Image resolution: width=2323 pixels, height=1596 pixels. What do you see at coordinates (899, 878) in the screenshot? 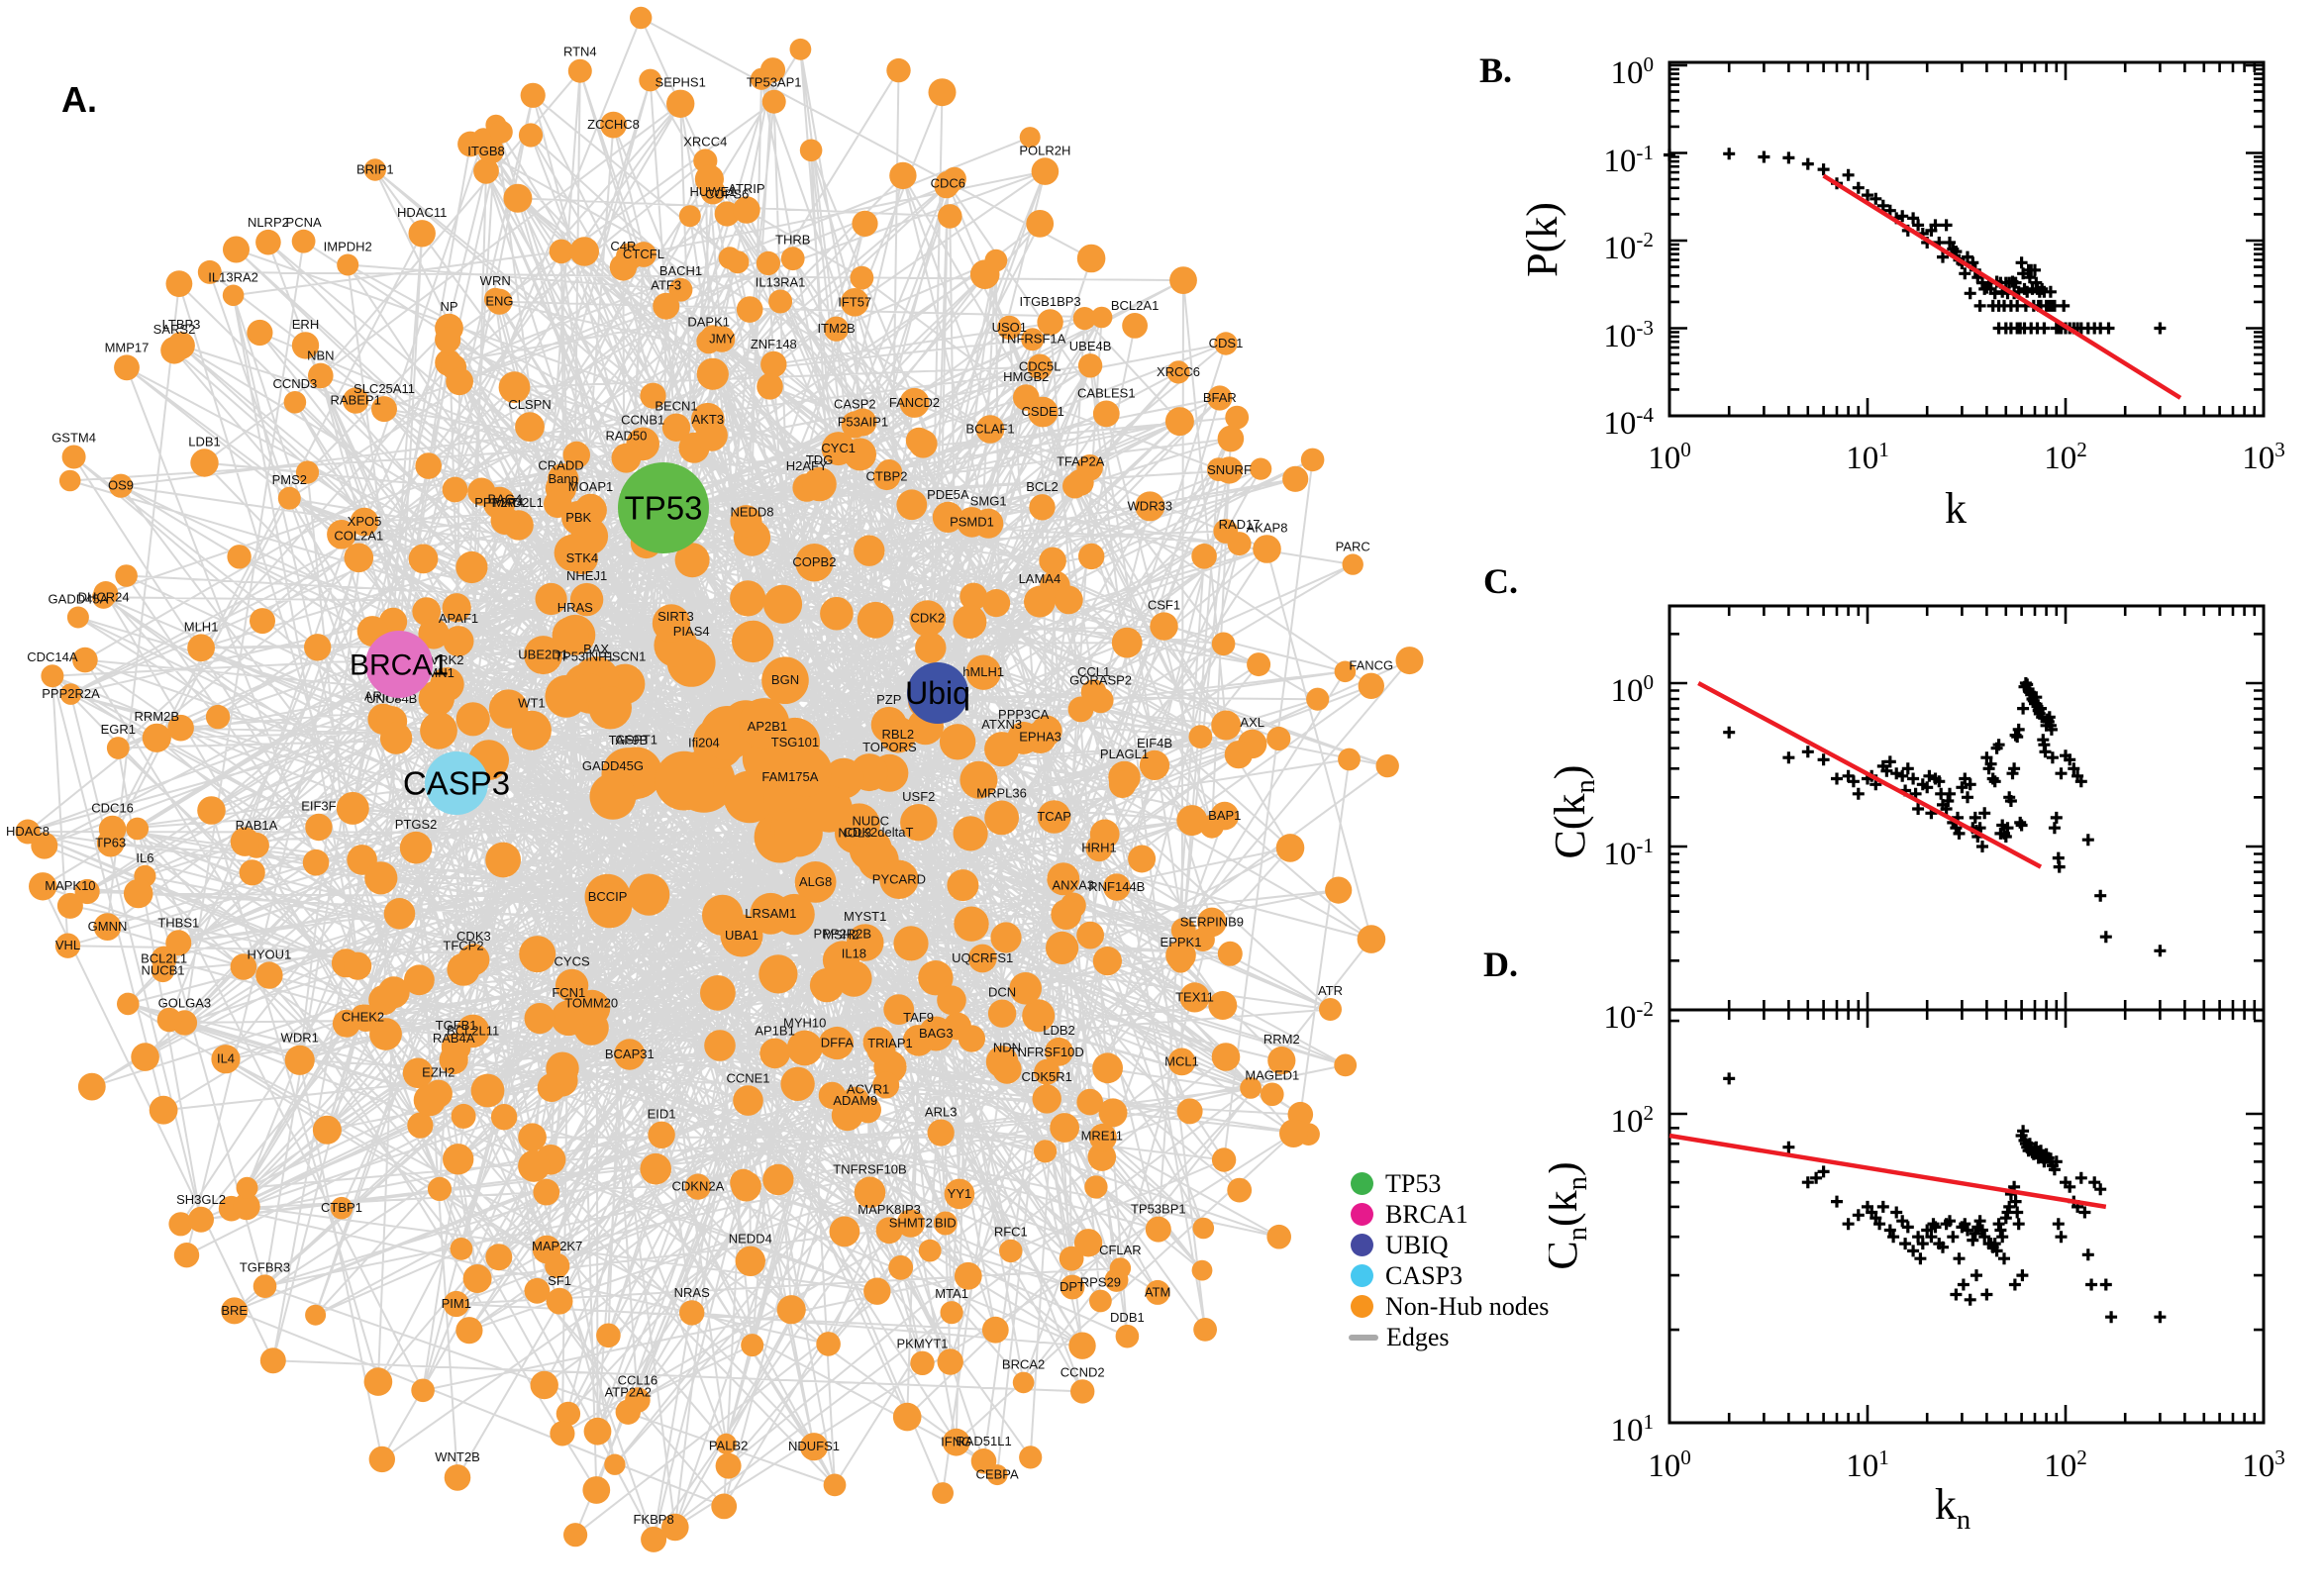
I see `svg-text: PYCARD` at bounding box center [899, 878].